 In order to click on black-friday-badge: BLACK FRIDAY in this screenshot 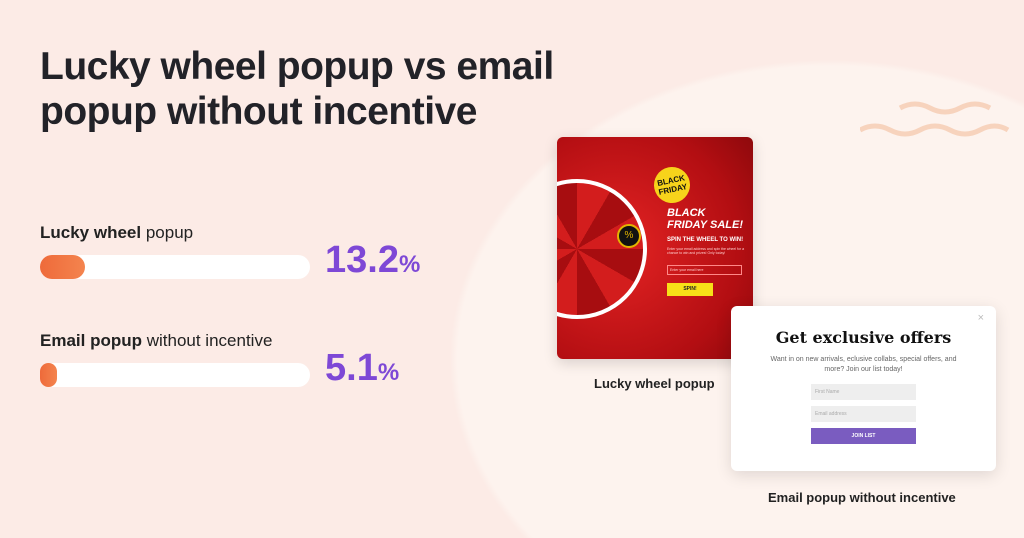, I will do `click(672, 185)`.